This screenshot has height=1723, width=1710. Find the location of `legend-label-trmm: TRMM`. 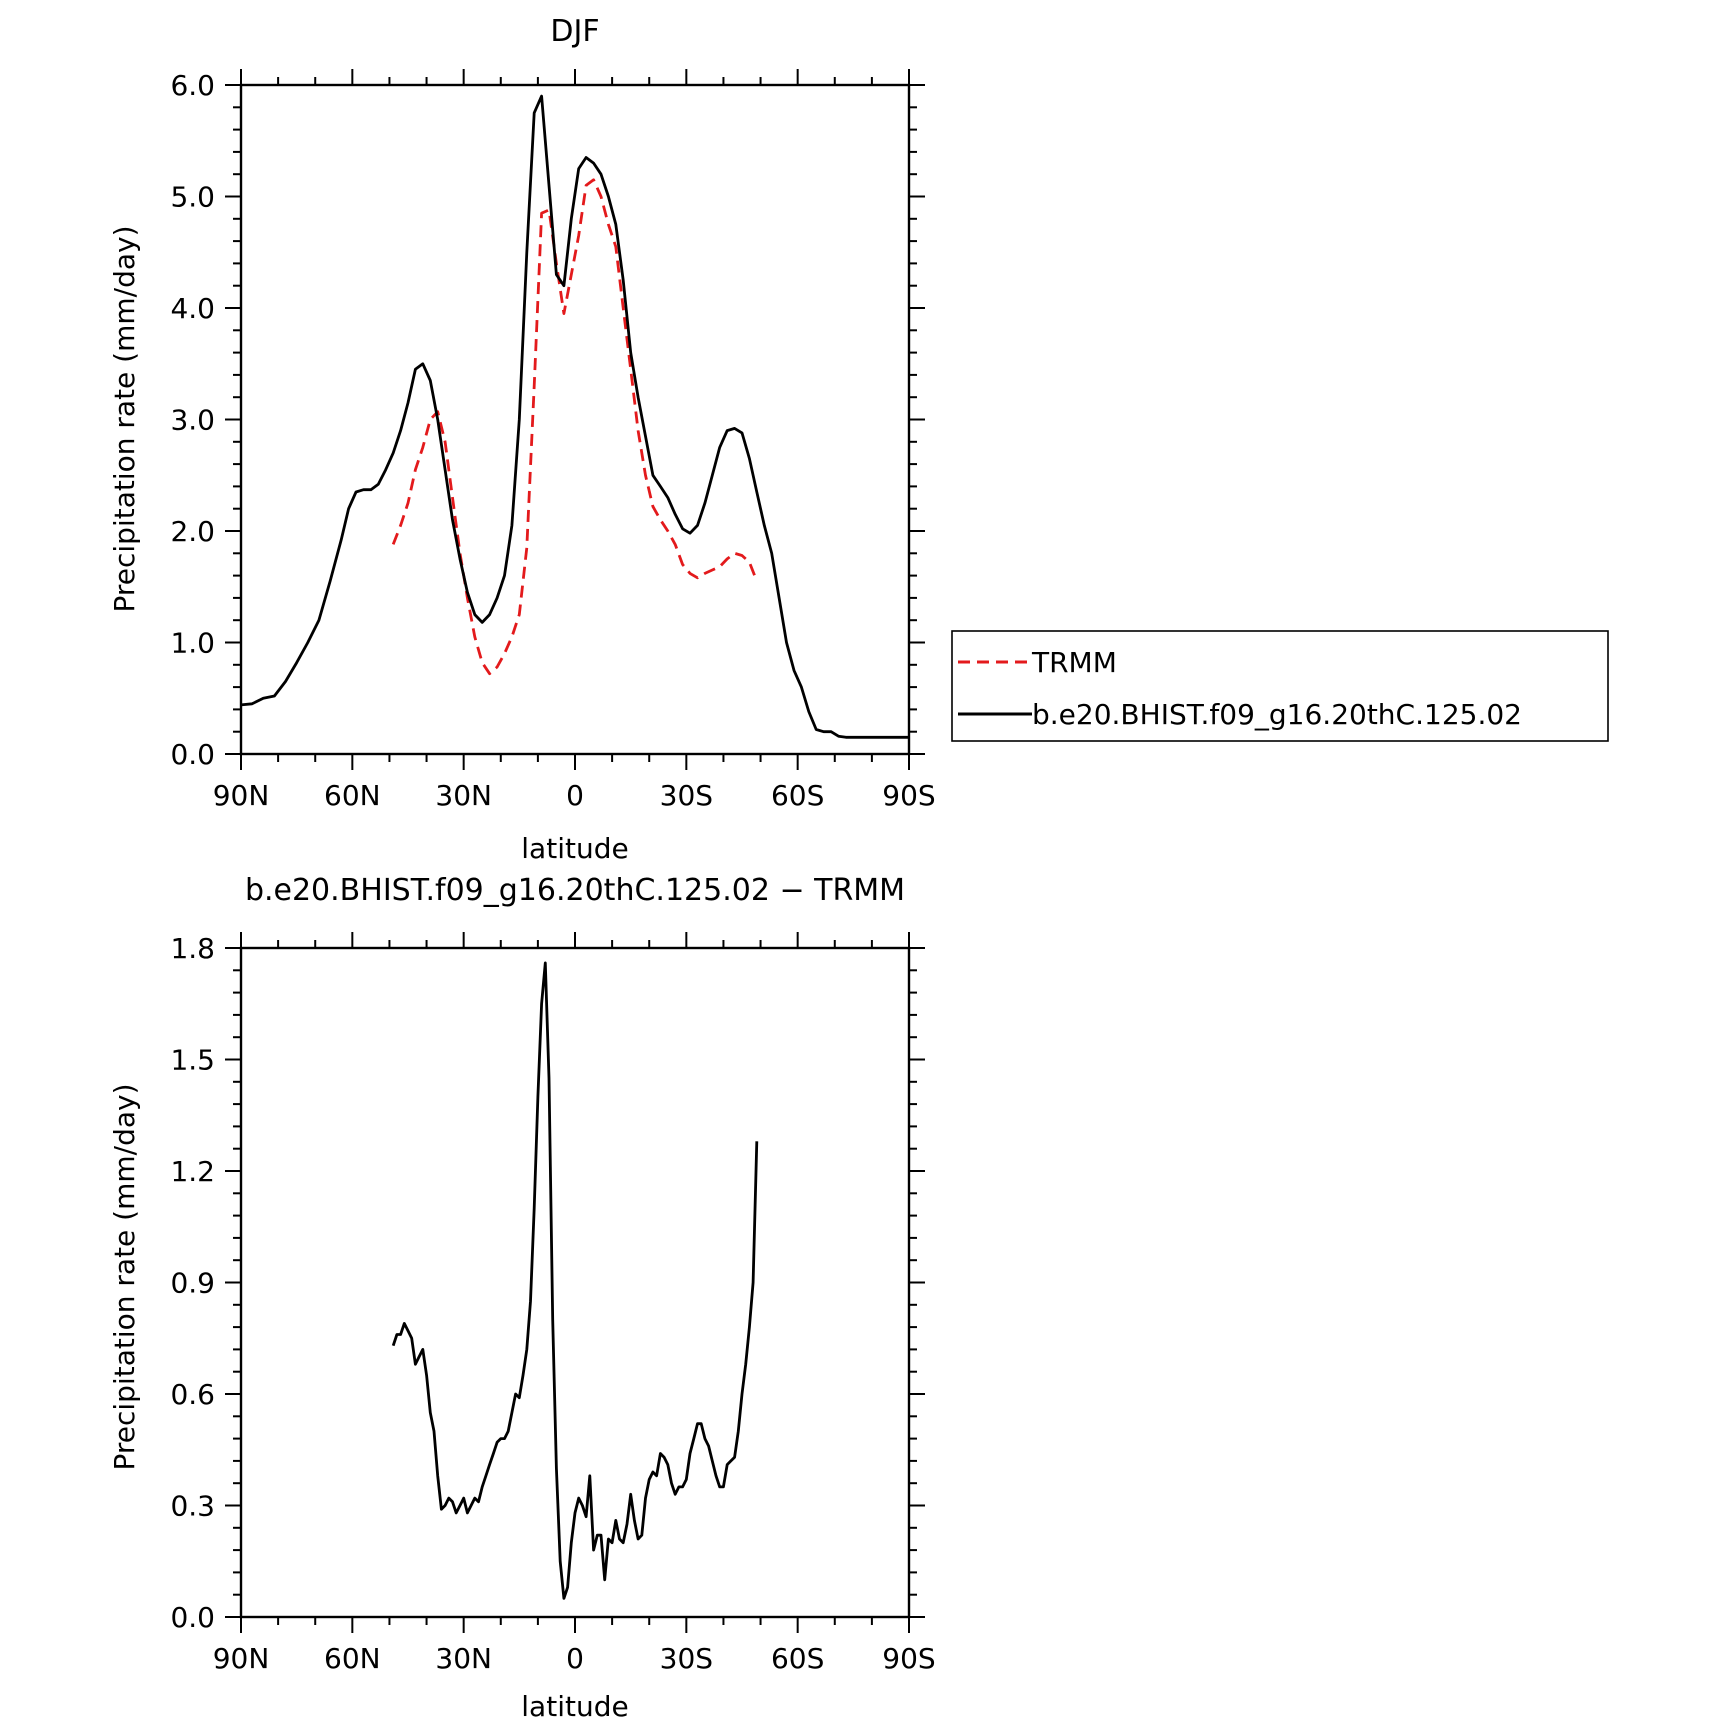

legend-label-trmm: TRMM is located at coordinates (1074, 662).